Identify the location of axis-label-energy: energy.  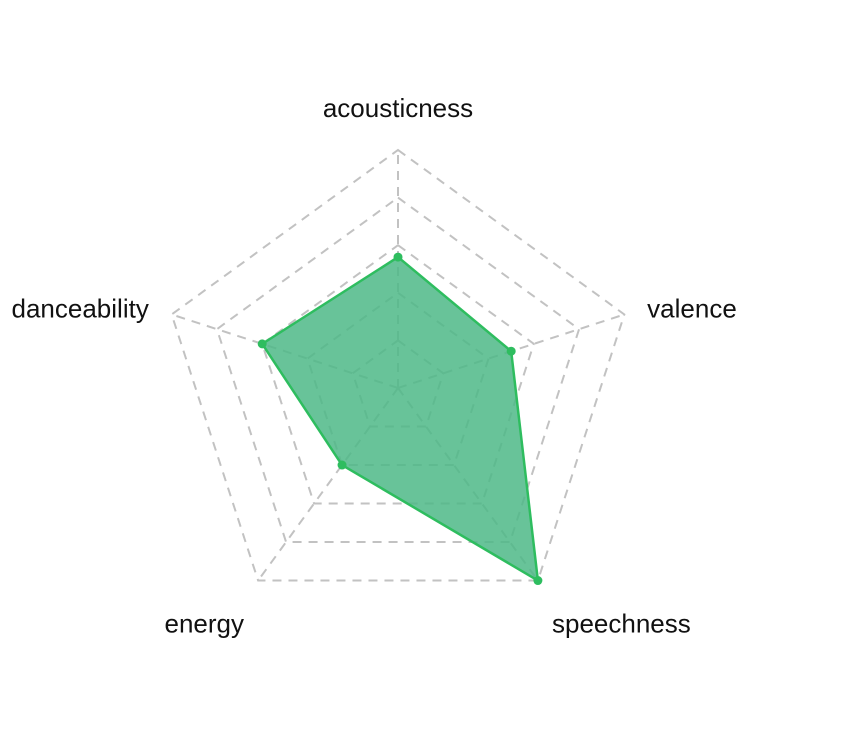
(205, 623).